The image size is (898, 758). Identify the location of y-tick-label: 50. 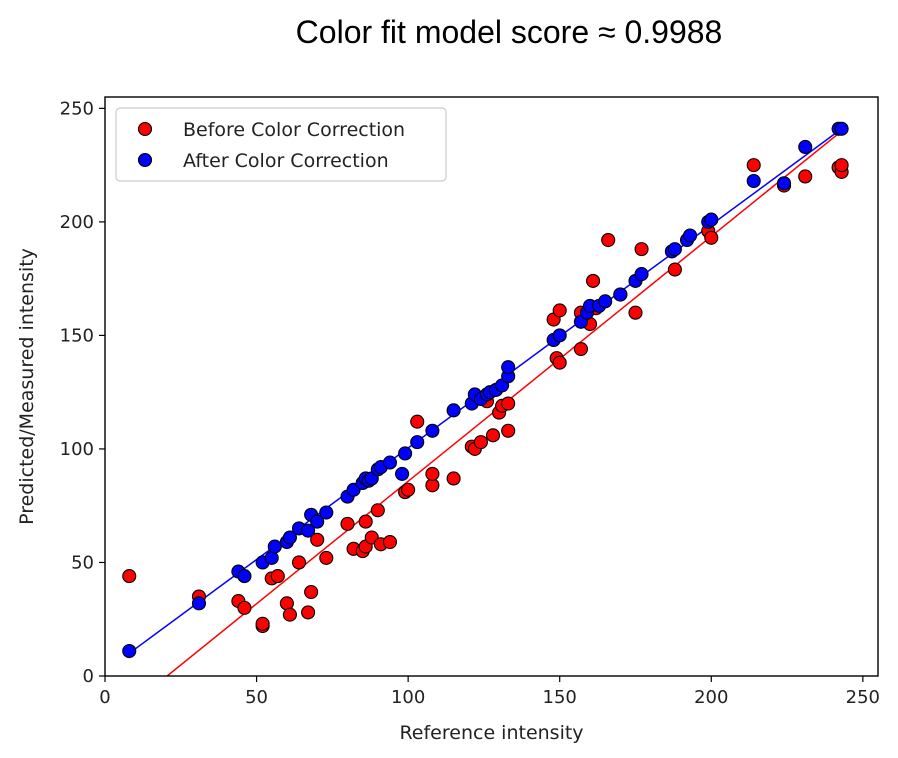
(82, 562).